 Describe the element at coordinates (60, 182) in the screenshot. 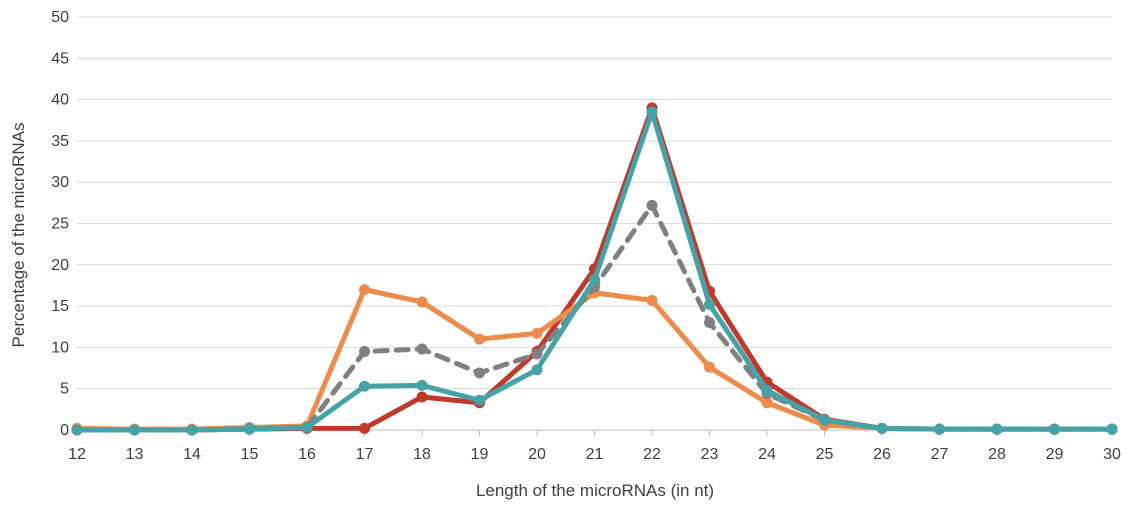

I see `y-tick-label: 30` at that location.